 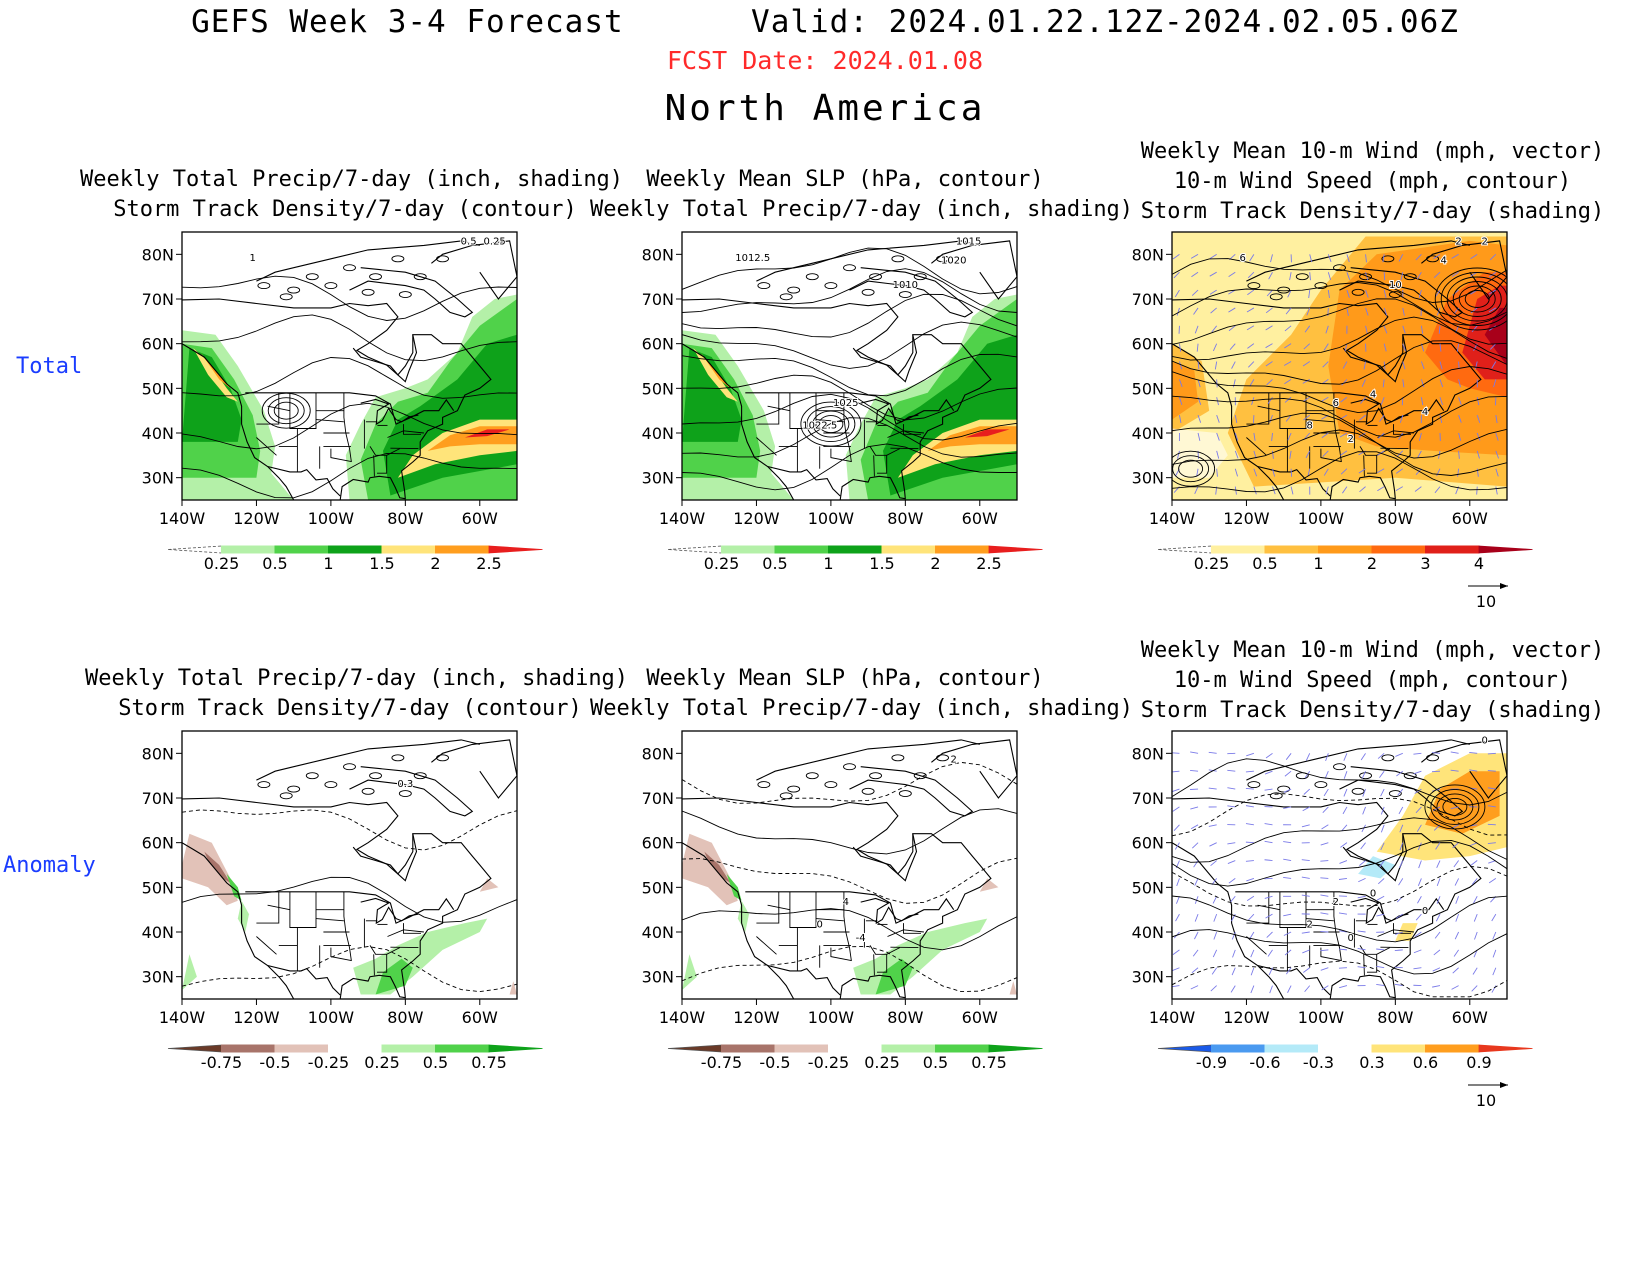 What do you see at coordinates (1148, 299) in the screenshot?
I see `lat-tick-label: 70N` at bounding box center [1148, 299].